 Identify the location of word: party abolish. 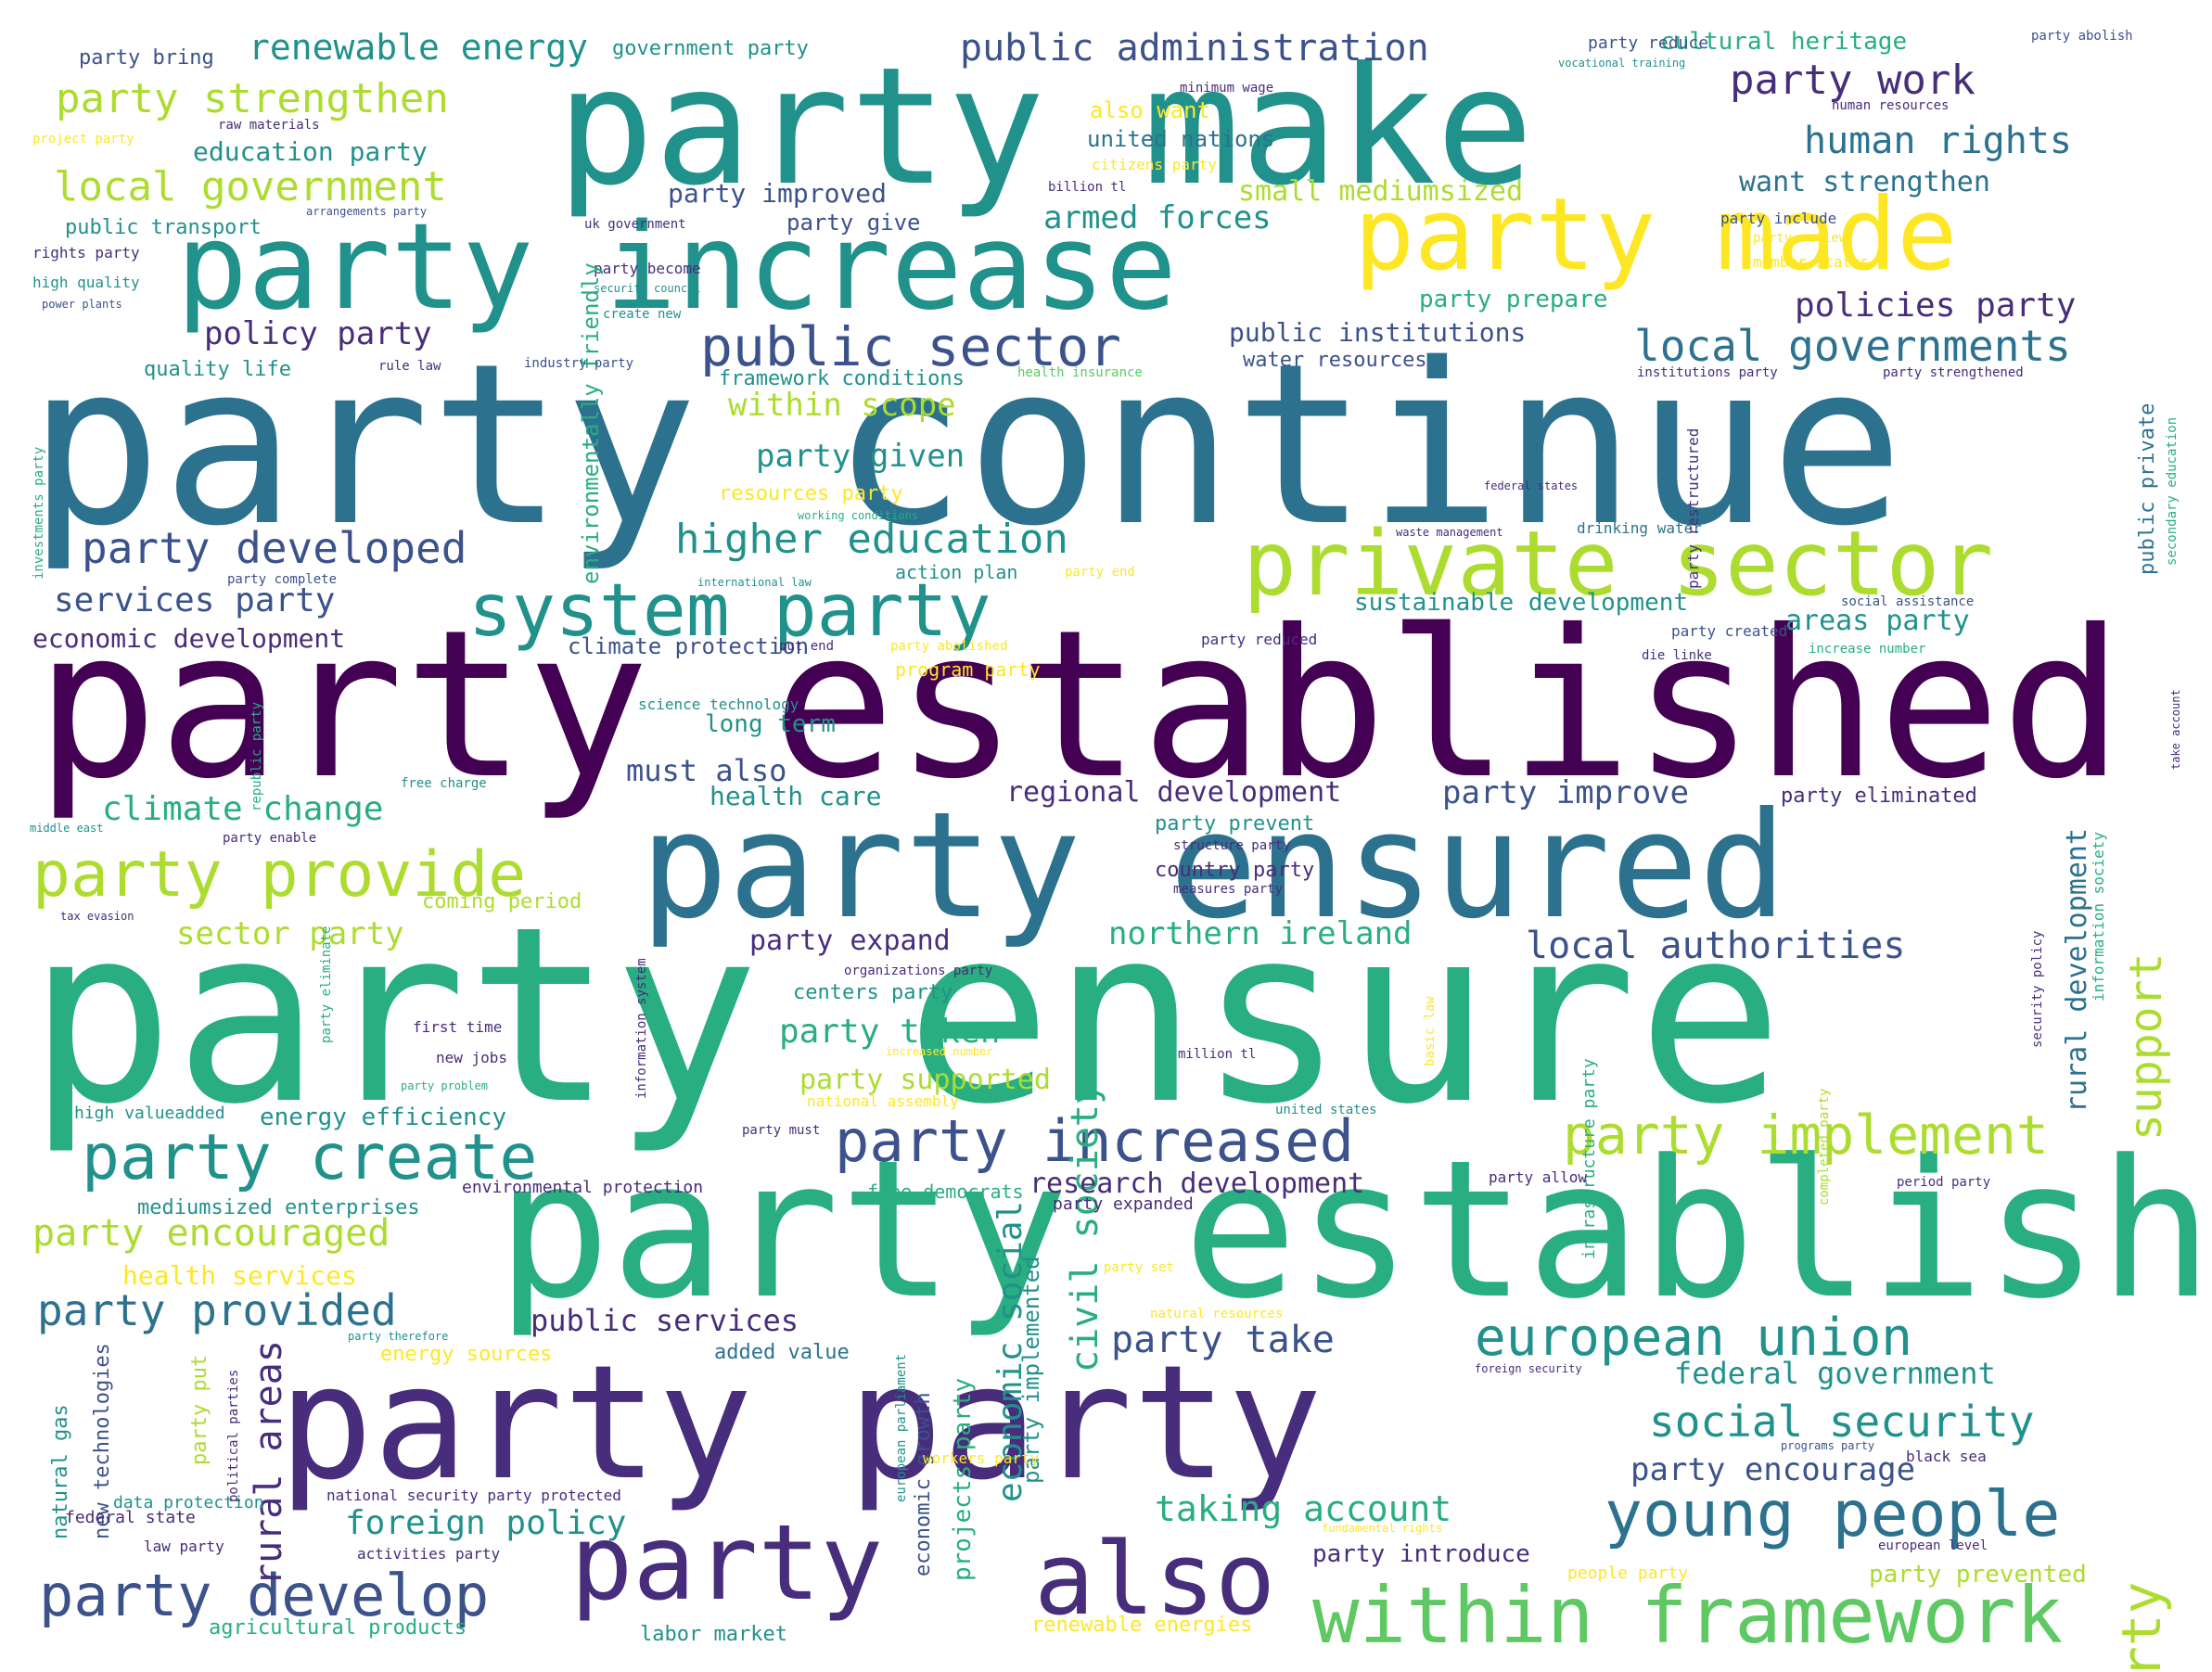
(2082, 36).